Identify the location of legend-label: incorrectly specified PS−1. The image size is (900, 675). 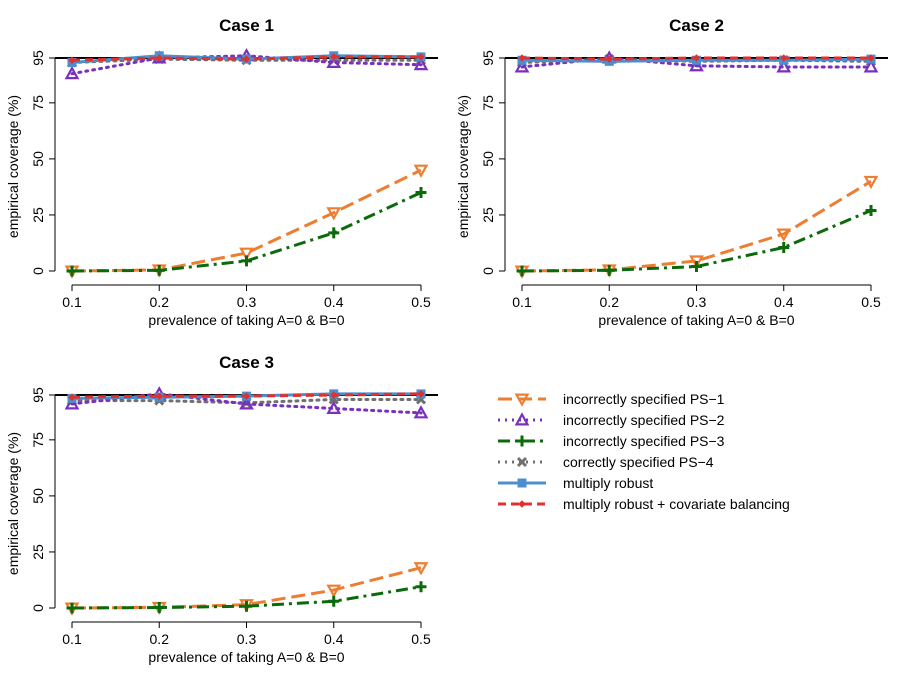
(644, 399).